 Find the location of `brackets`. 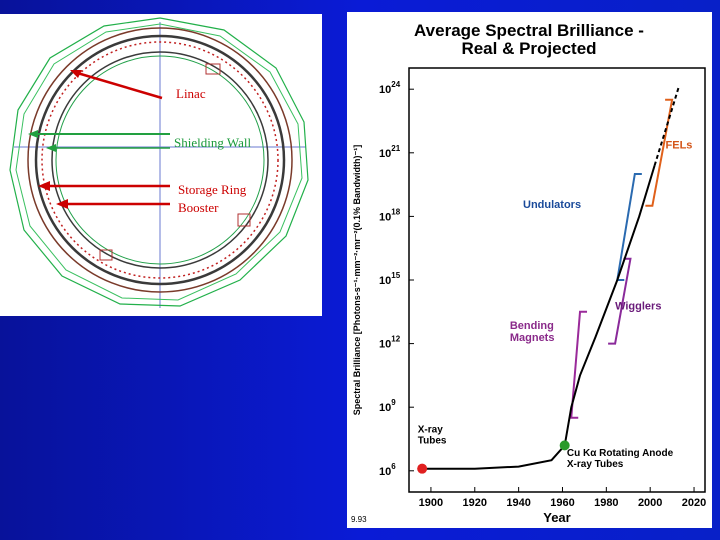

brackets is located at coordinates (622, 258).